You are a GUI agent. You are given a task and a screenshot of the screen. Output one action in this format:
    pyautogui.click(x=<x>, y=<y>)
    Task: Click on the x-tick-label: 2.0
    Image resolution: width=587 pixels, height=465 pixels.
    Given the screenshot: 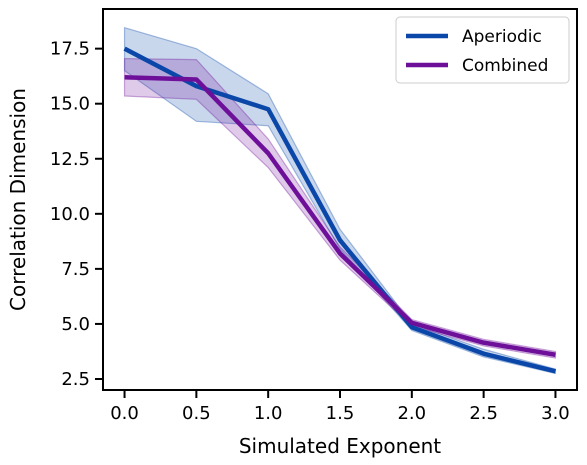 What is the action you would take?
    pyautogui.click(x=411, y=413)
    